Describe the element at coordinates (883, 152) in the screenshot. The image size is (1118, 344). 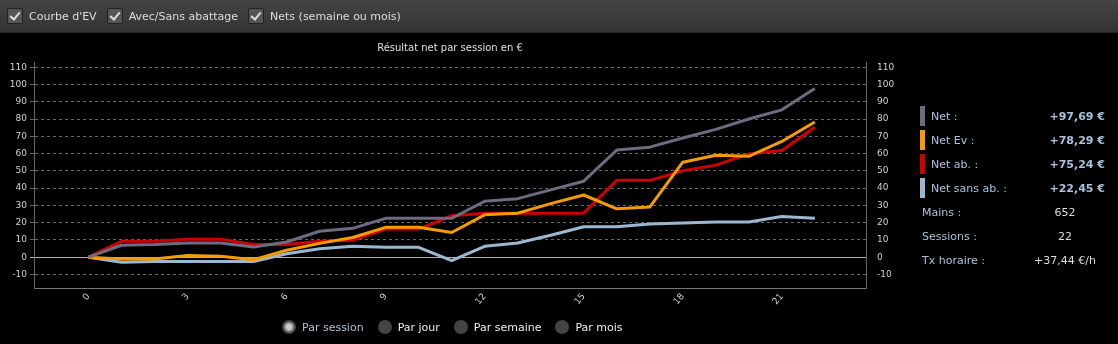
I see `y2-tick-label: 60` at that location.